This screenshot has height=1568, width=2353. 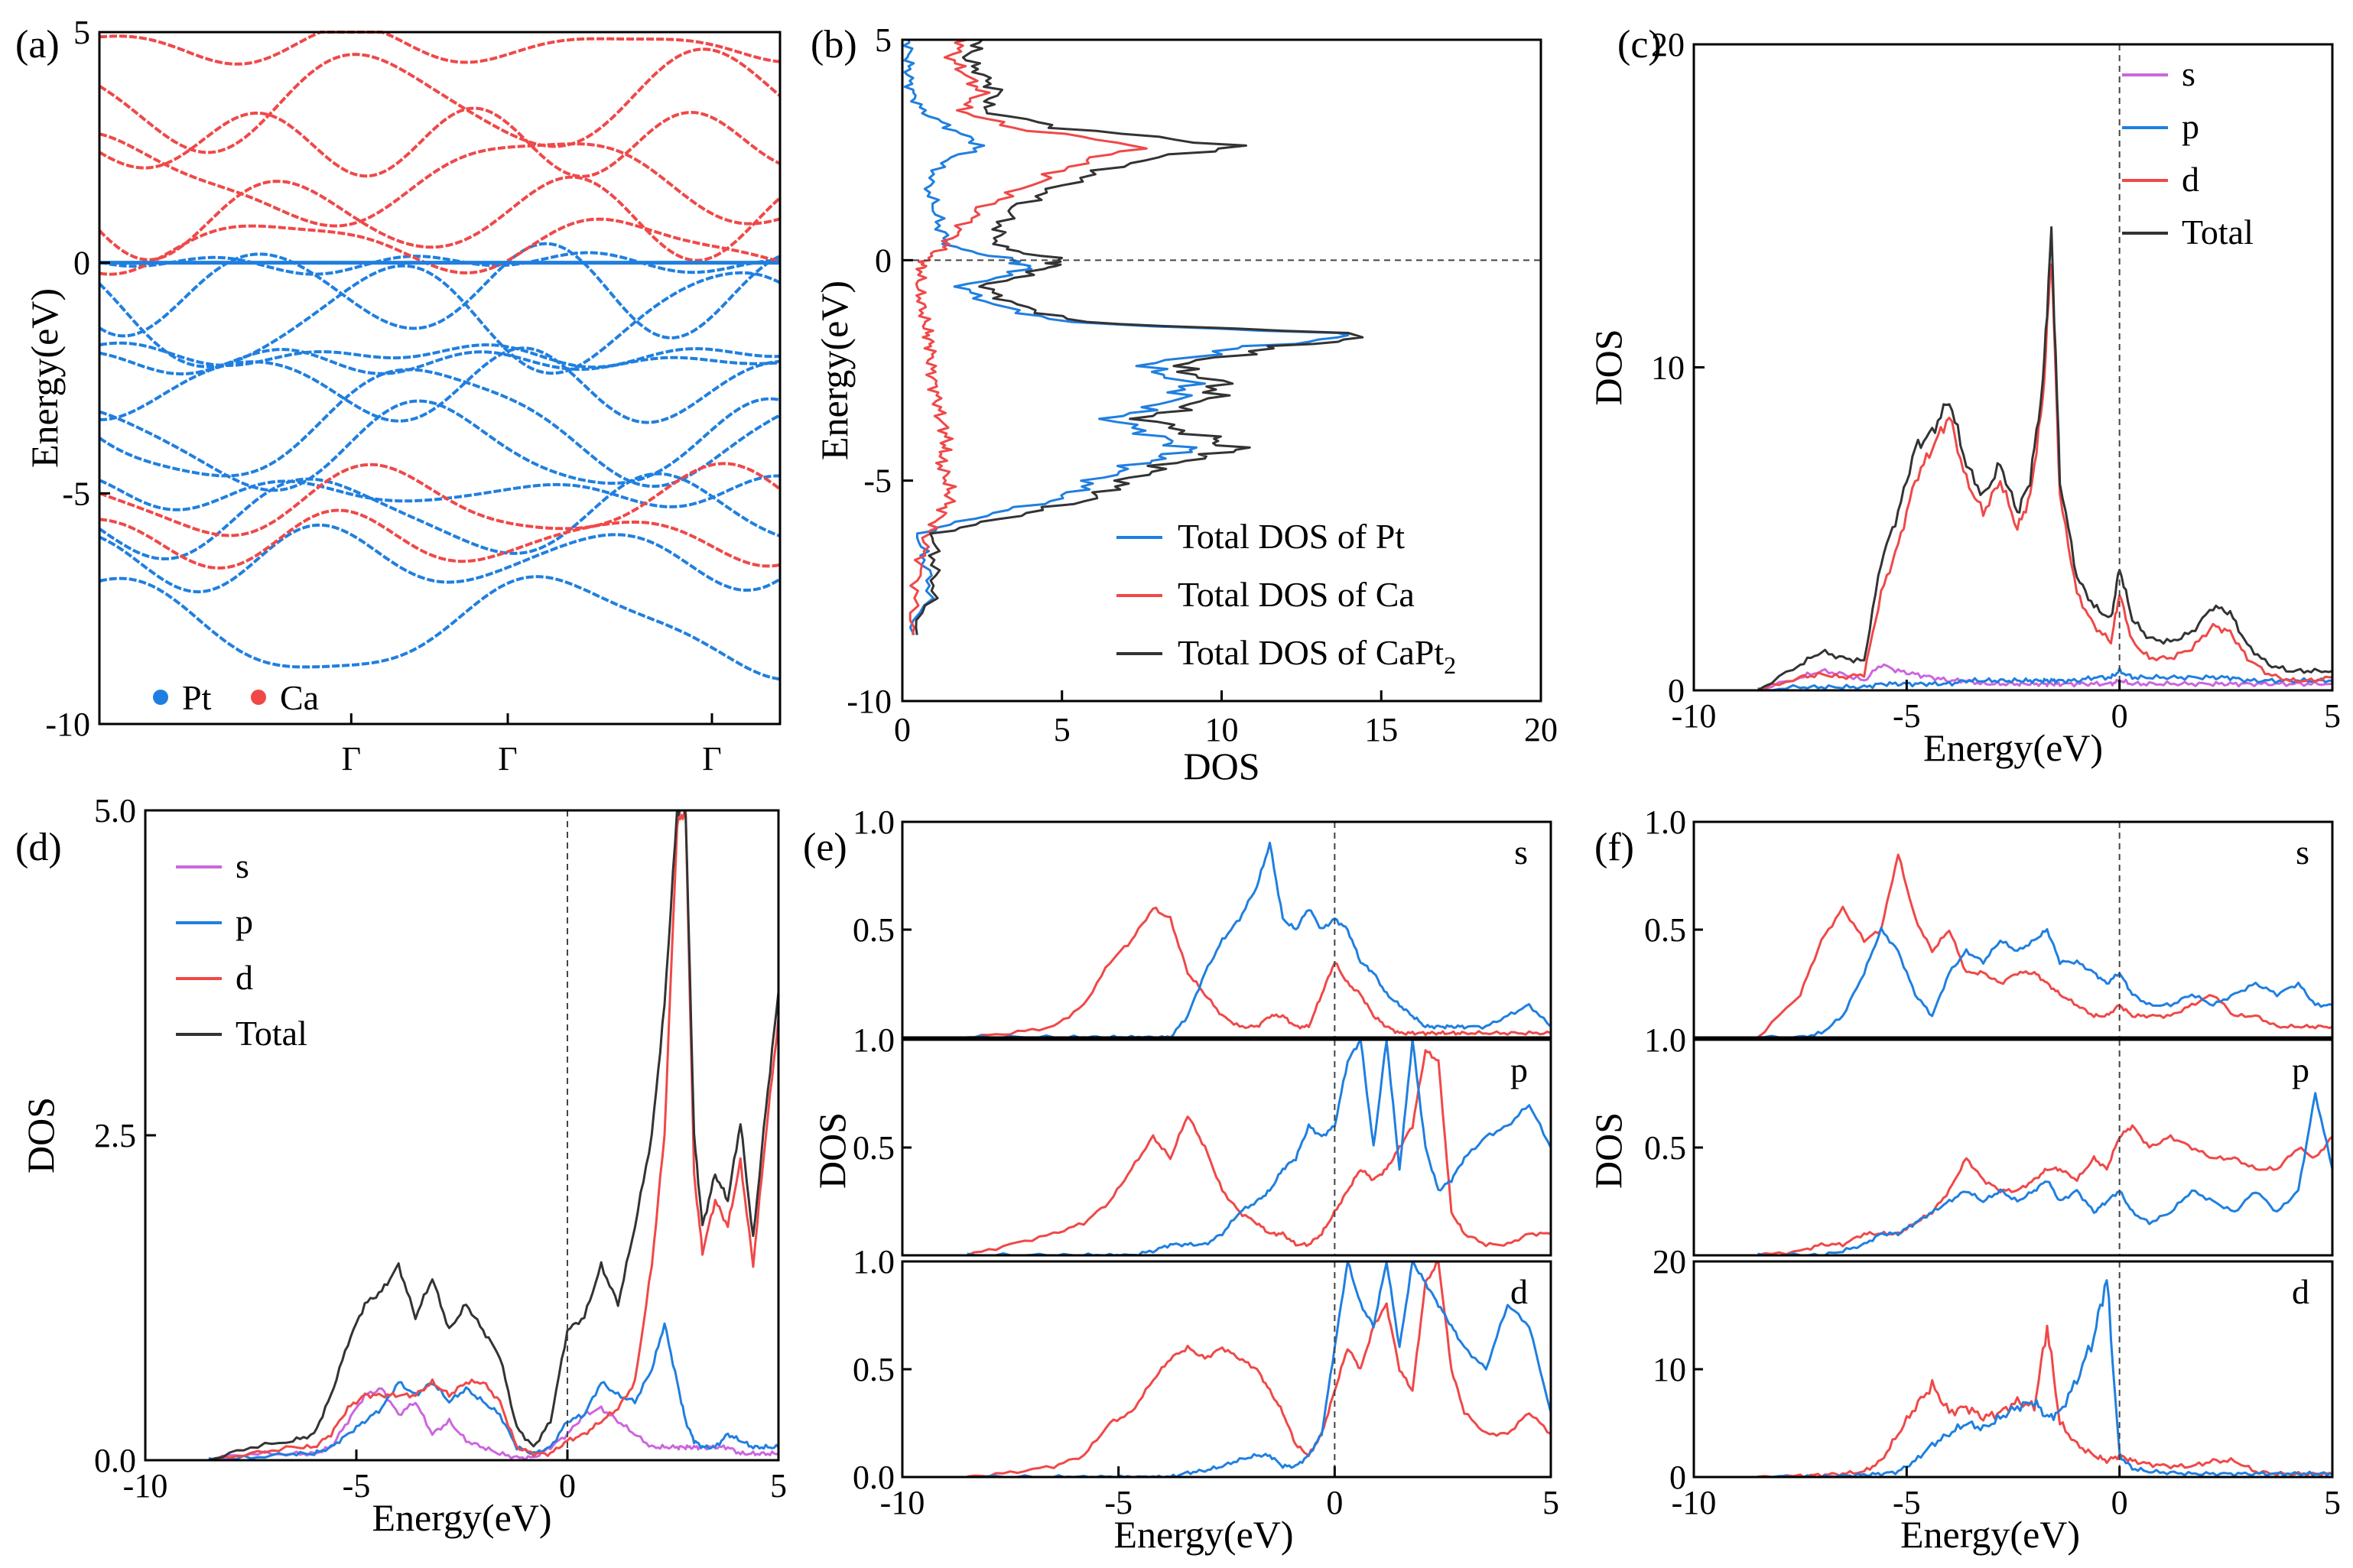 I want to click on legend-label-2: Total DOS of CaPt2, so click(x=1317, y=656).